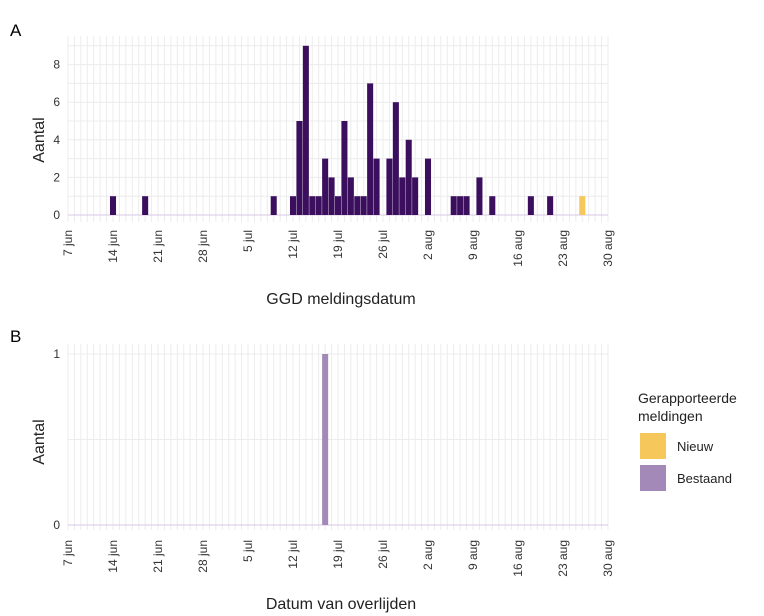  I want to click on y-tick-label: 4, so click(56, 140).